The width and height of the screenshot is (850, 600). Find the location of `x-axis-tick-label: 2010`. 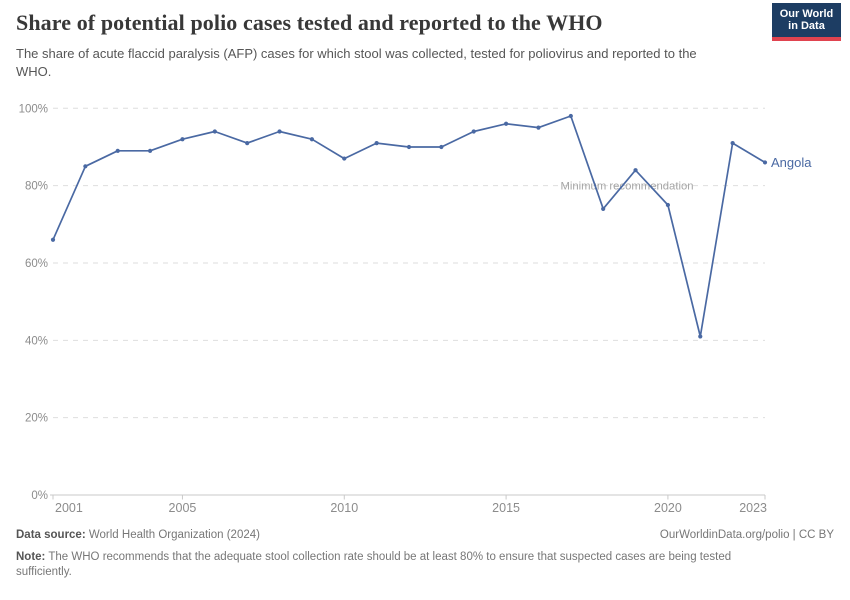

x-axis-tick-label: 2010 is located at coordinates (344, 508).